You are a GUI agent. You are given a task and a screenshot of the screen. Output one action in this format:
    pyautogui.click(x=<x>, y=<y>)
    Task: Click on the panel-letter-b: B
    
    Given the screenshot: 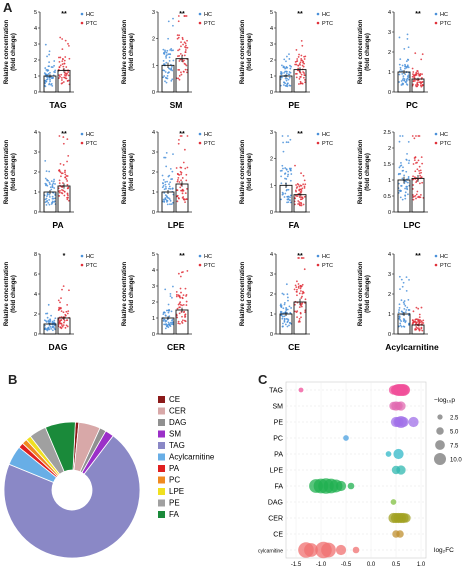 What is the action you would take?
    pyautogui.click(x=13, y=379)
    